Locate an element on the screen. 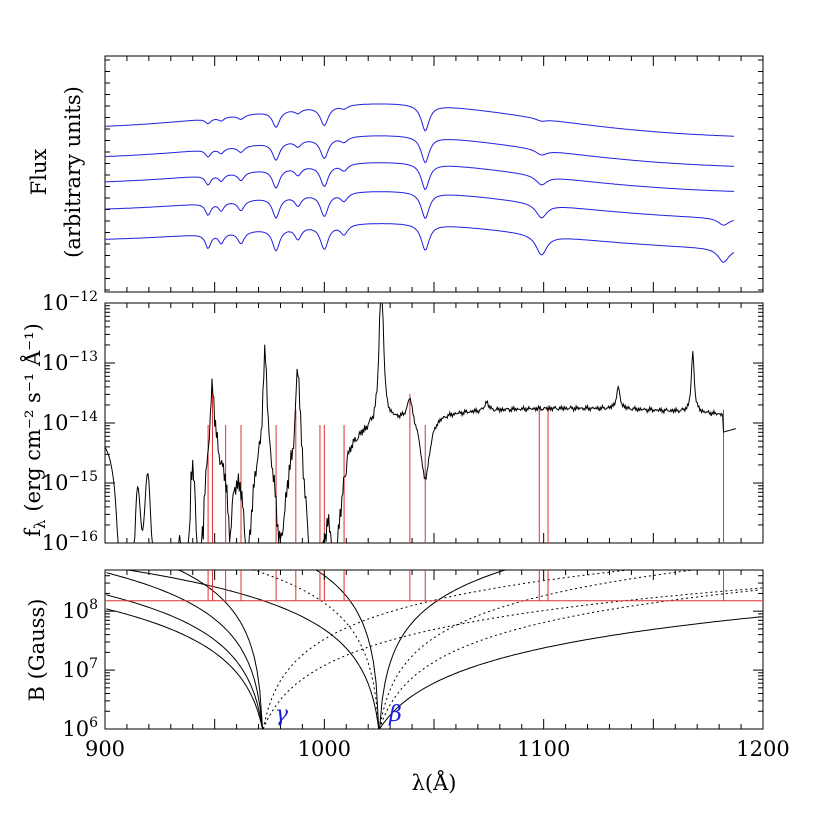  annotation-beta: β is located at coordinates (395, 714).